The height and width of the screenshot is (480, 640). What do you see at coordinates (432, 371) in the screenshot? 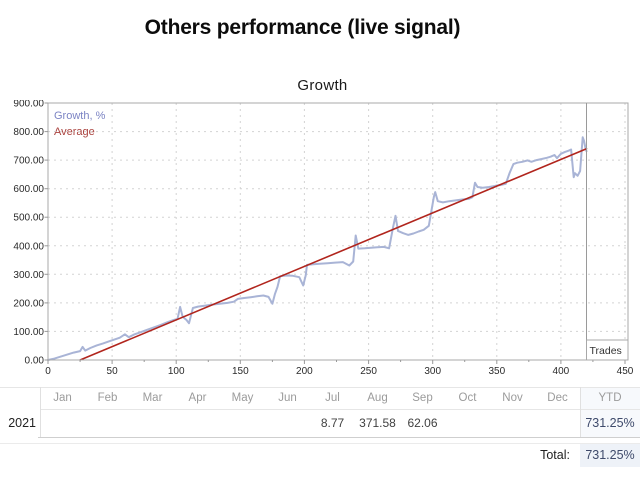
I see `x-tick-label: 300` at bounding box center [432, 371].